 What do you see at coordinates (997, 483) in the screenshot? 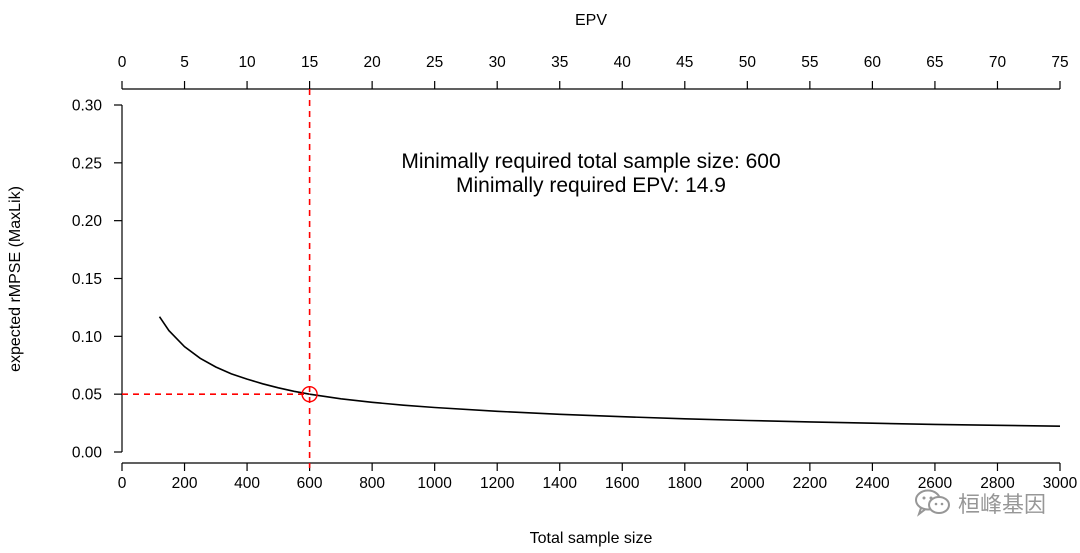
I see `x-tick-label: 2800` at bounding box center [997, 483].